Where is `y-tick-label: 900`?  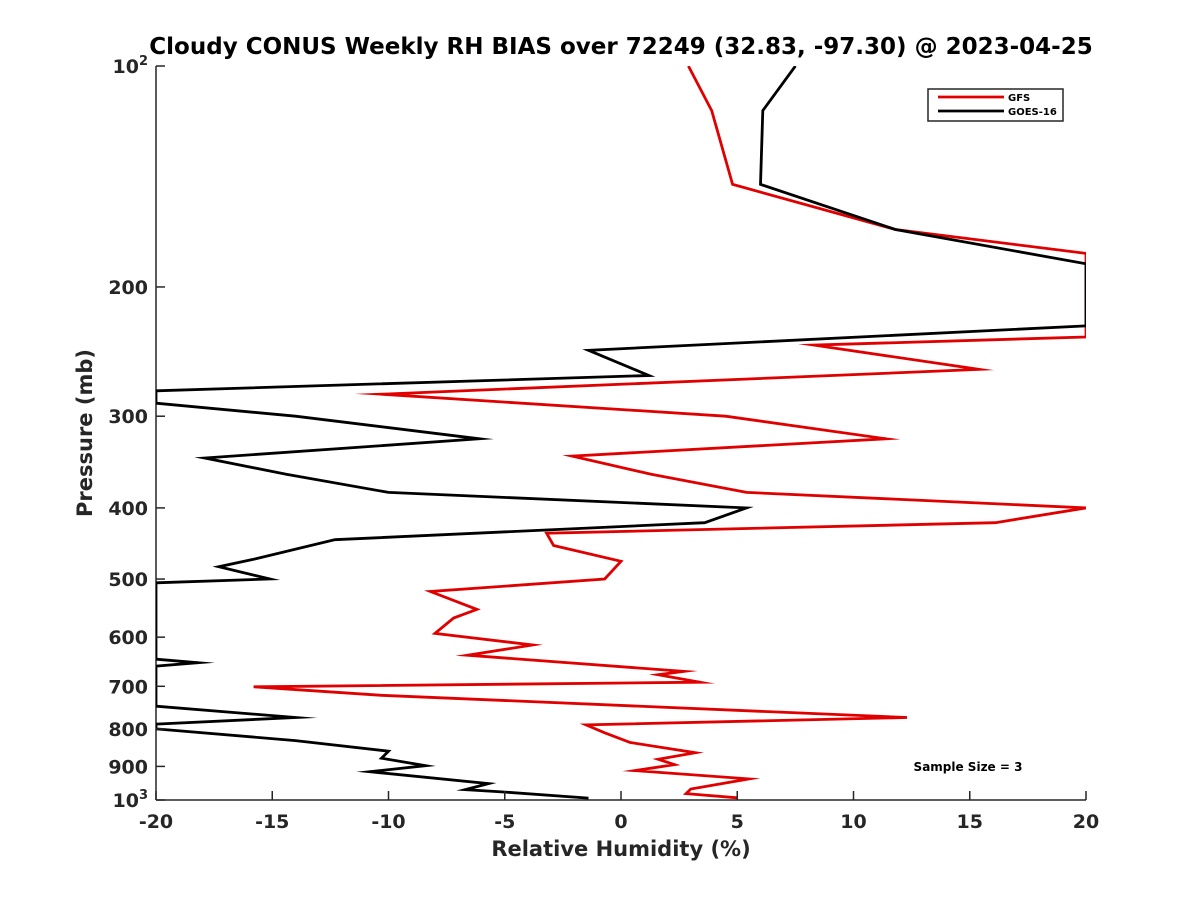
y-tick-label: 900 is located at coordinates (128, 767).